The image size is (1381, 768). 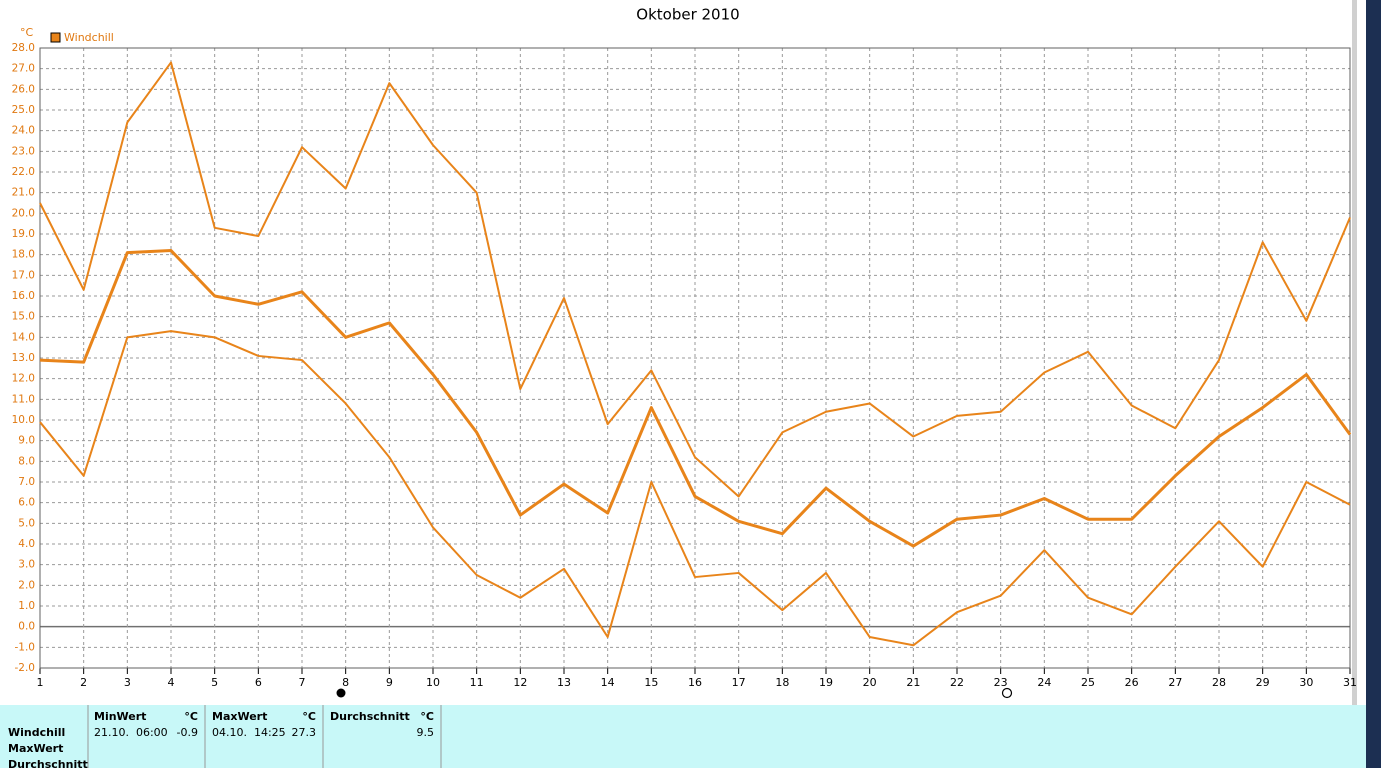 I want to click on y-tick-label: 26.0, so click(x=23, y=89).